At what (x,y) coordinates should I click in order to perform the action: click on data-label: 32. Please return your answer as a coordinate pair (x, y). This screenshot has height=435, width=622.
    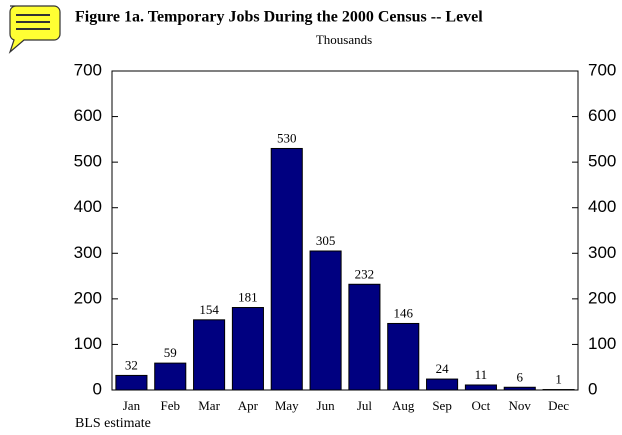
    Looking at the image, I should click on (131, 364).